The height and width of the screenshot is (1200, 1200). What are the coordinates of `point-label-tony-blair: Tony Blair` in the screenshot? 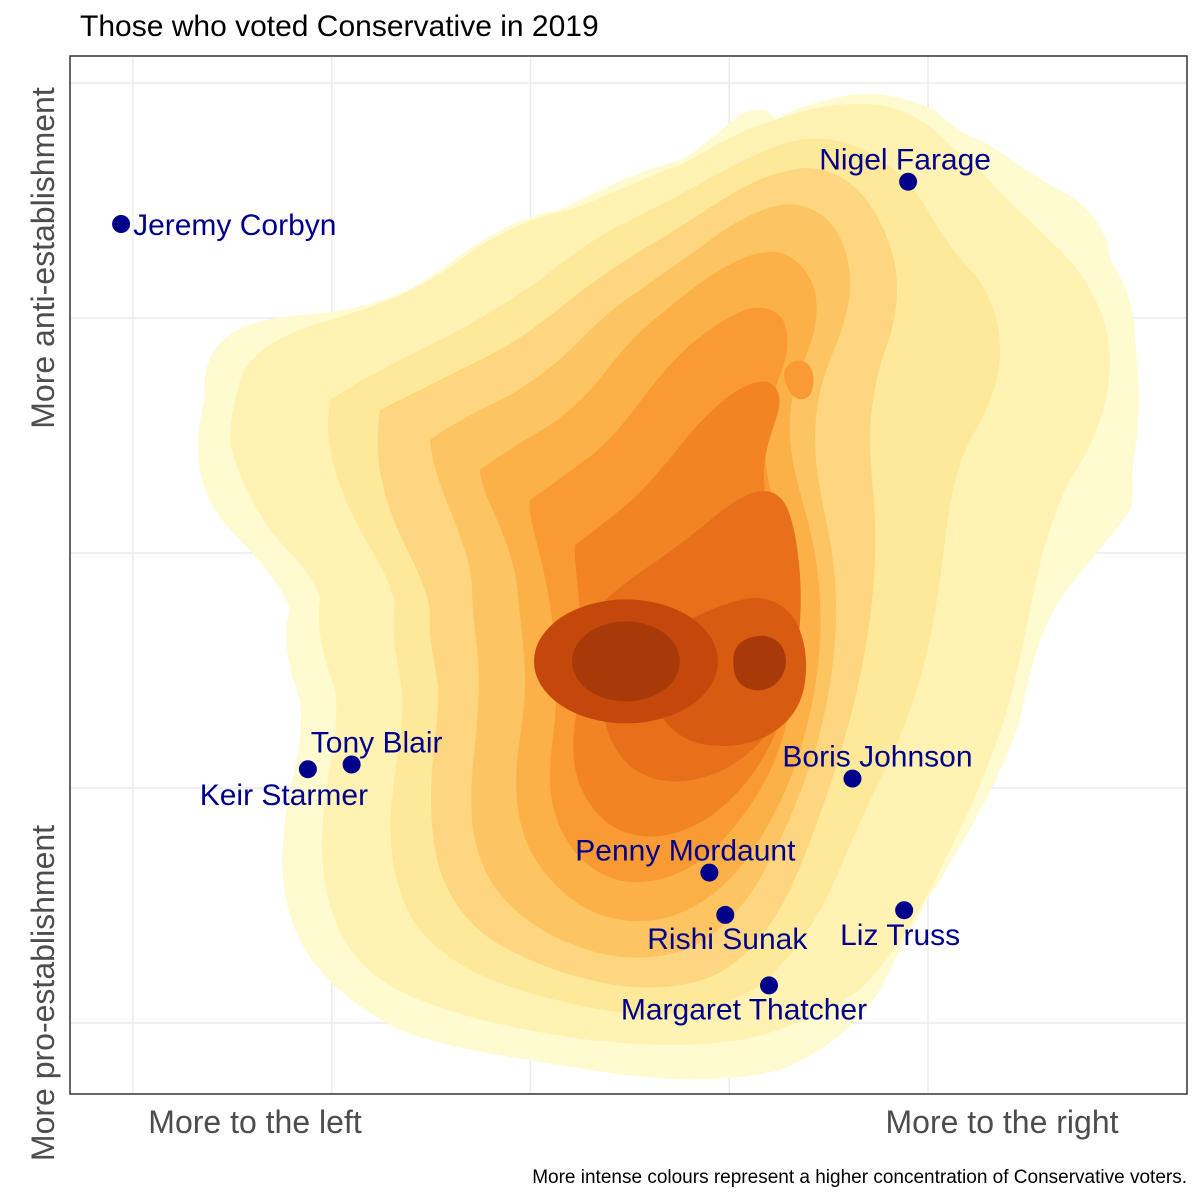 It's located at (377, 743).